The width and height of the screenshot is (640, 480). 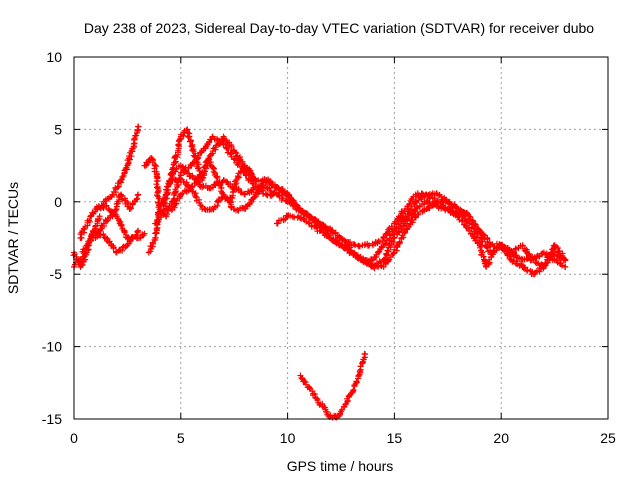 What do you see at coordinates (13, 238) in the screenshot?
I see `y-axis-label: SDTVAR / TECUs` at bounding box center [13, 238].